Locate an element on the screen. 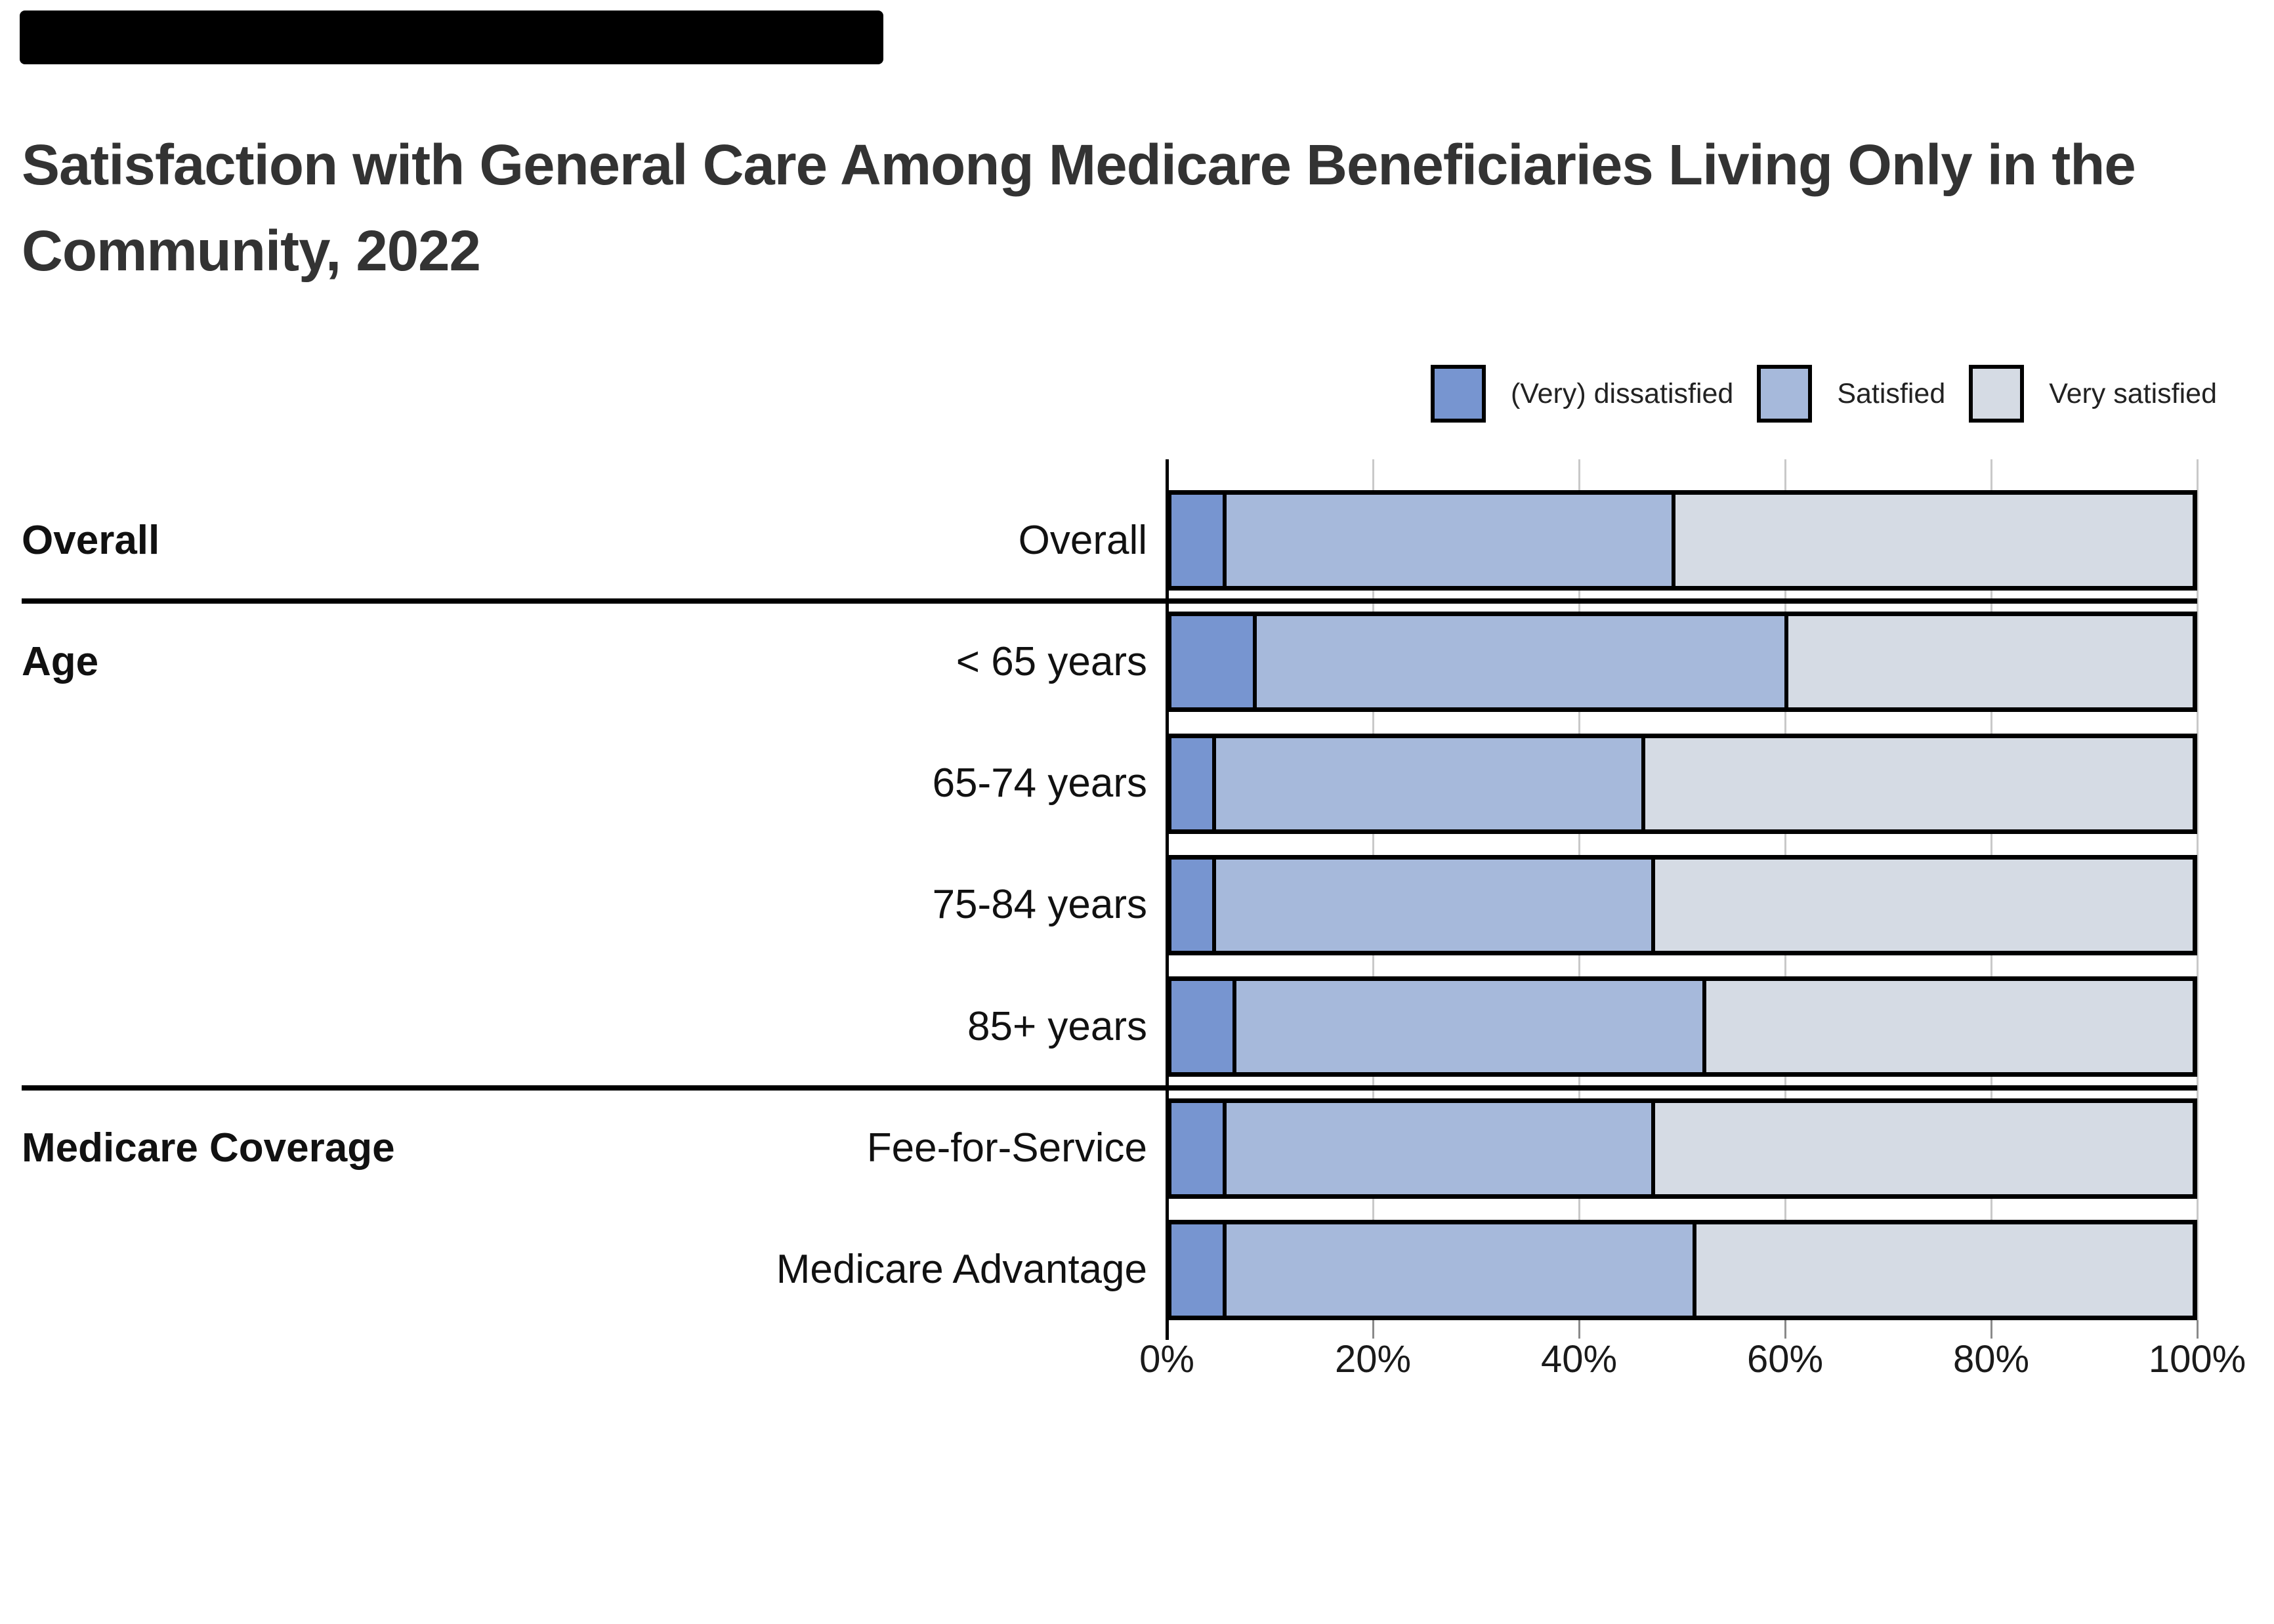 Image resolution: width=2274 pixels, height=1624 pixels. group-label: Overall is located at coordinates (91, 540).